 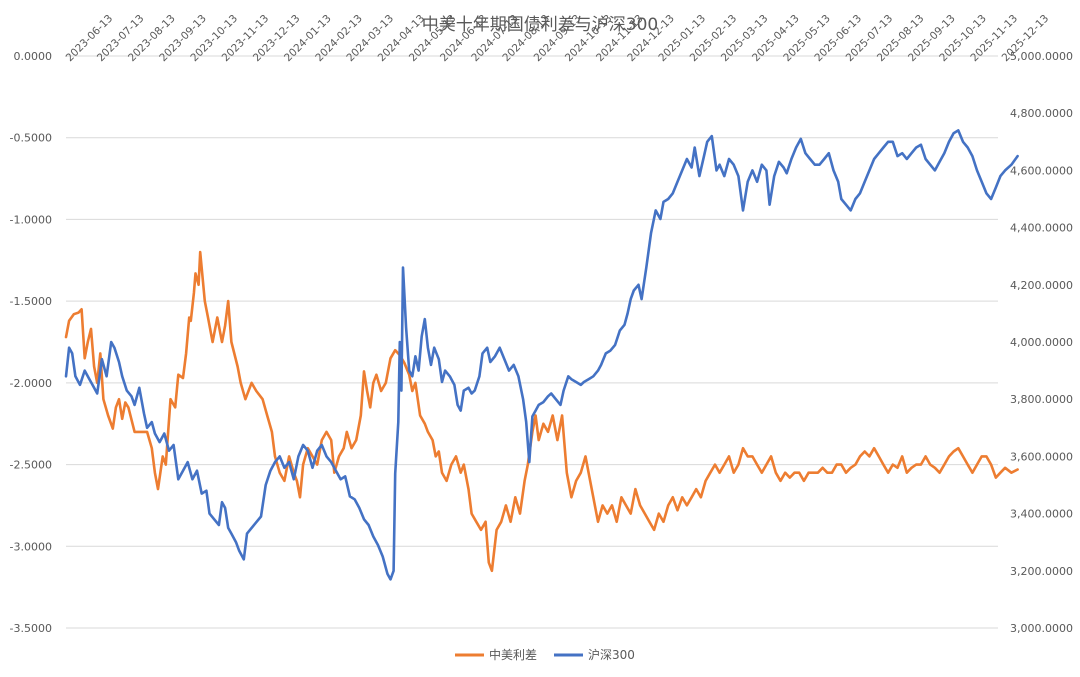 What do you see at coordinates (1041, 514) in the screenshot?
I see `right-tick-label: 3,400.0000` at bounding box center [1041, 514].